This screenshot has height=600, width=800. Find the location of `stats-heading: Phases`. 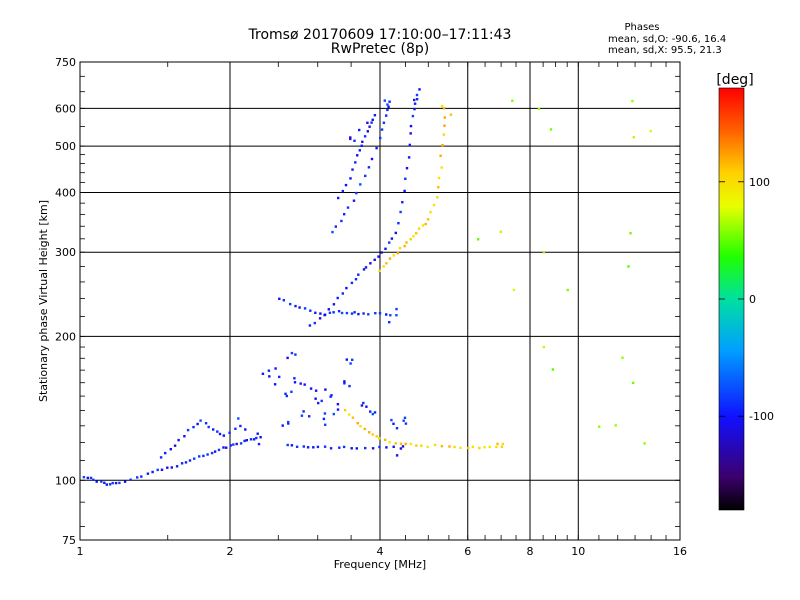

stats-heading: Phases is located at coordinates (641, 27).